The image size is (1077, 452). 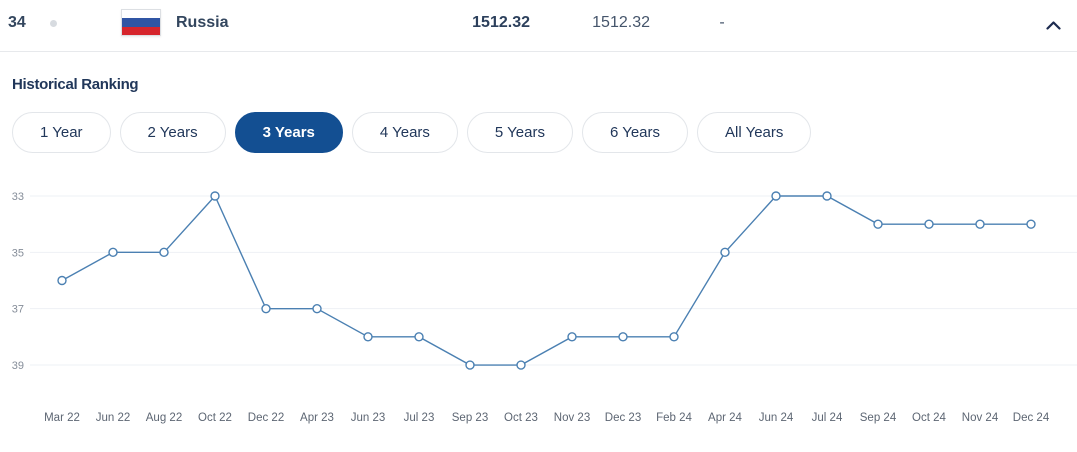 I want to click on x-axis-tick-label: Jun 24, so click(x=776, y=418).